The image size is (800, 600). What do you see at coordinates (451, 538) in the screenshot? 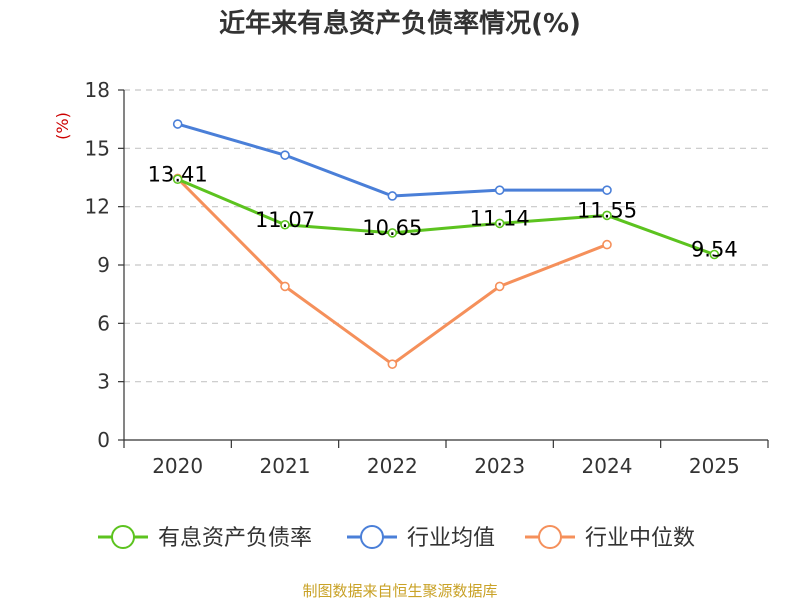
I see `legend-label: 行业均值` at bounding box center [451, 538].